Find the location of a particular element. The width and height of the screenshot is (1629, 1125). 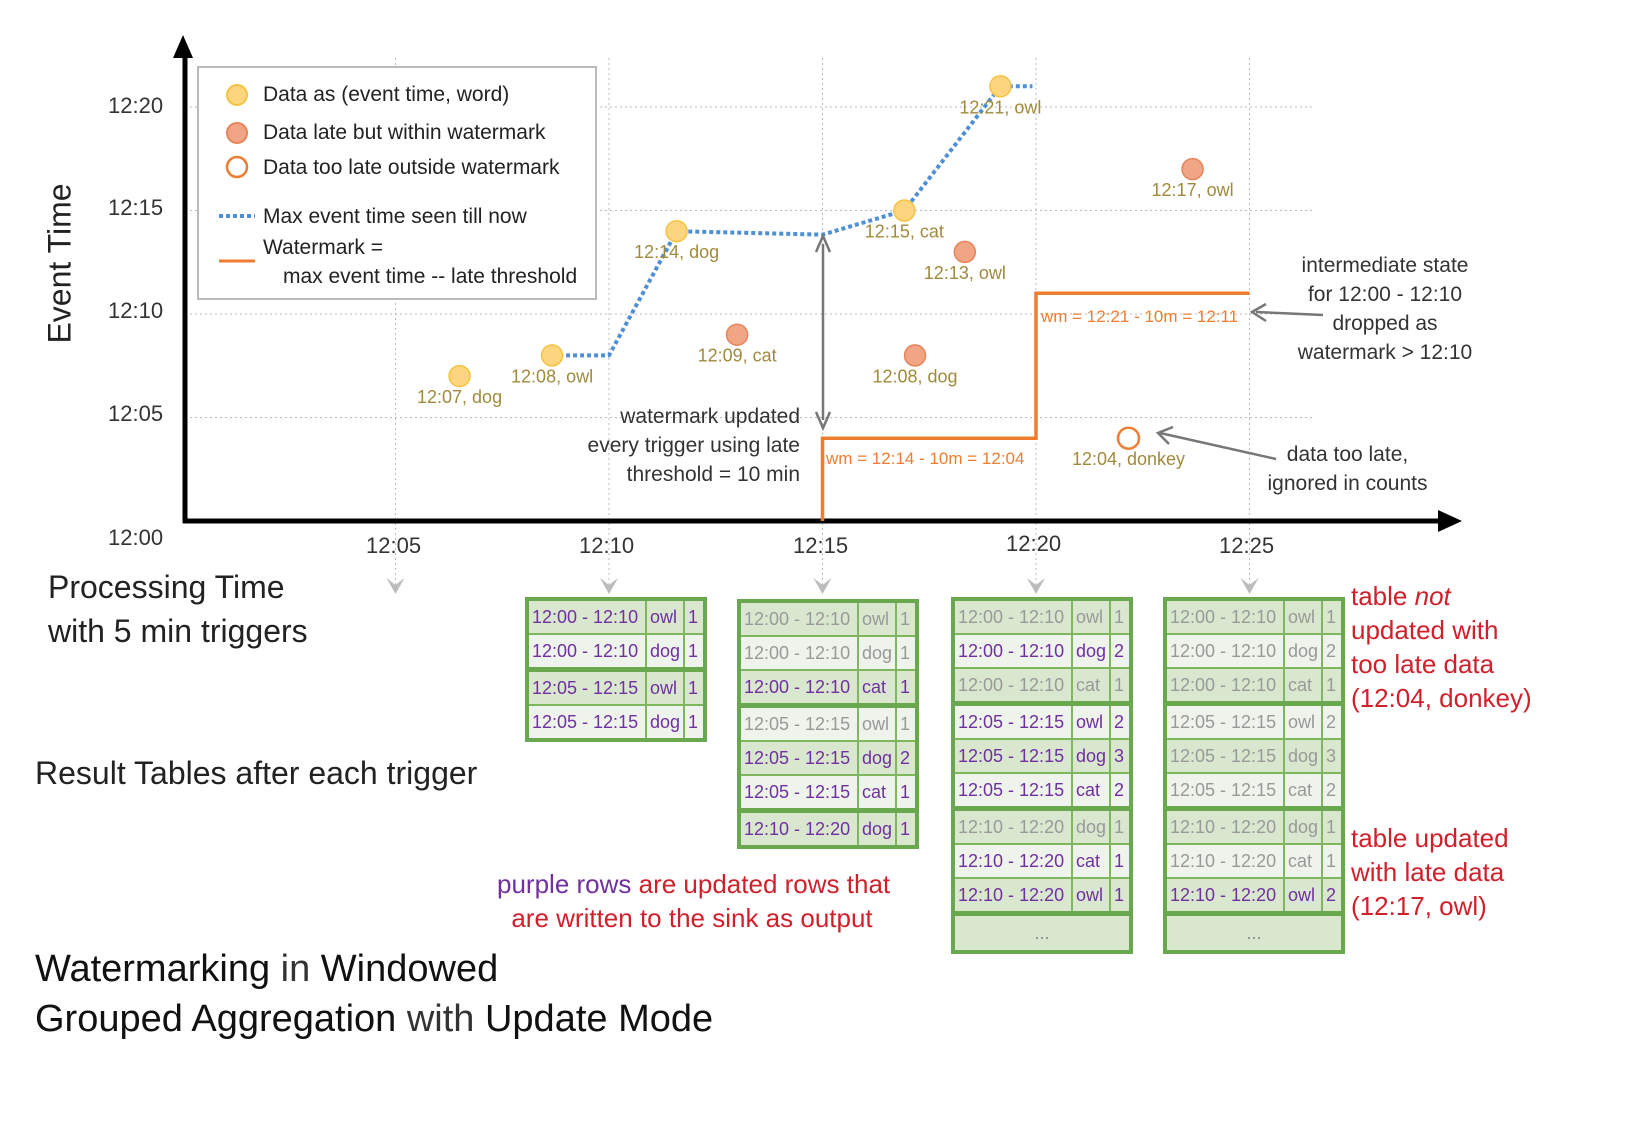

x-tick: 12:10 is located at coordinates (607, 545).